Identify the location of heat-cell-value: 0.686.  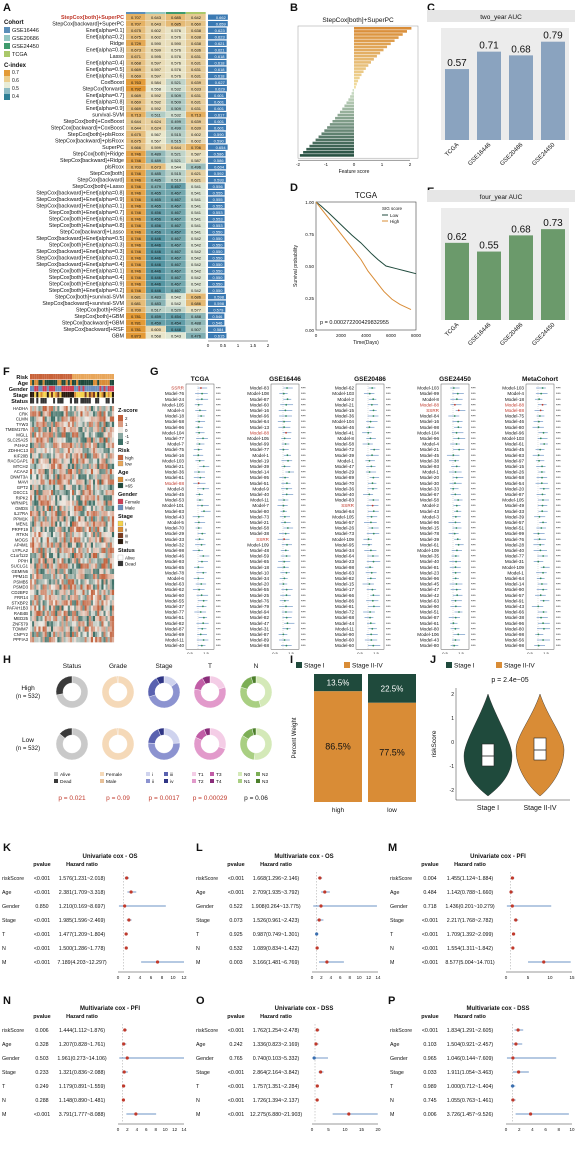
(196, 303).